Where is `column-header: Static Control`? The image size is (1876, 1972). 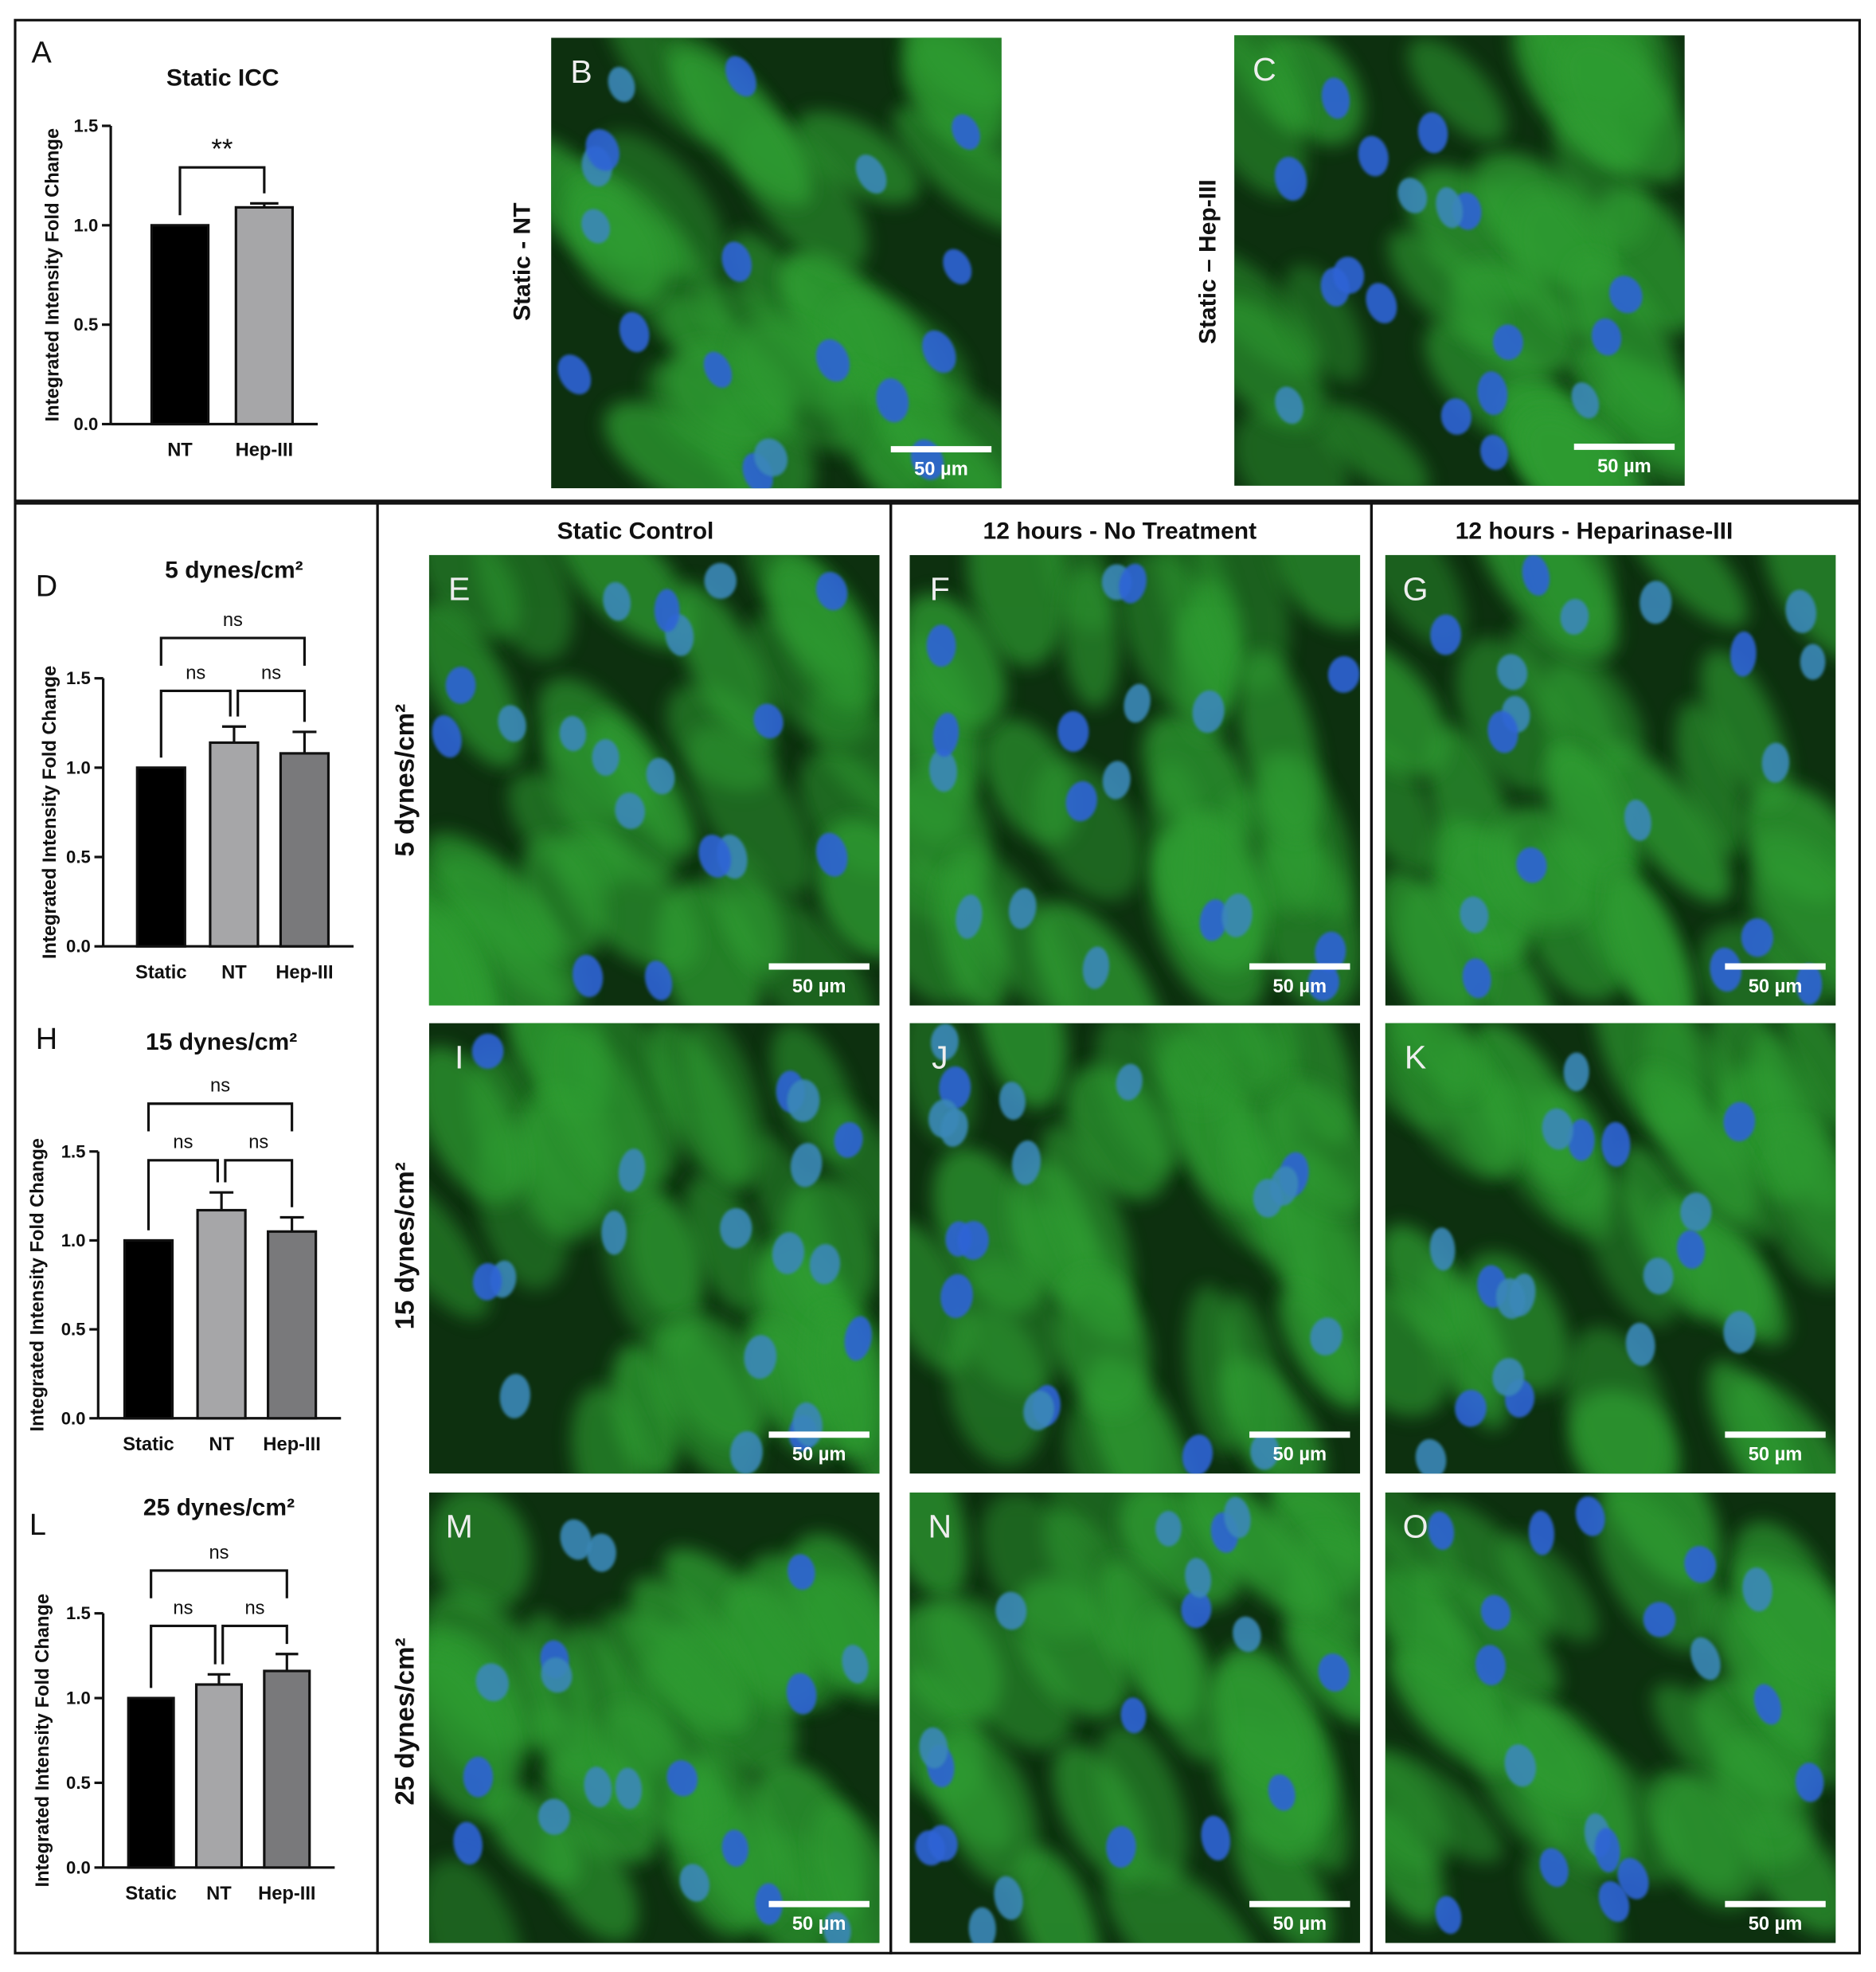
column-header: Static Control is located at coordinates (635, 531).